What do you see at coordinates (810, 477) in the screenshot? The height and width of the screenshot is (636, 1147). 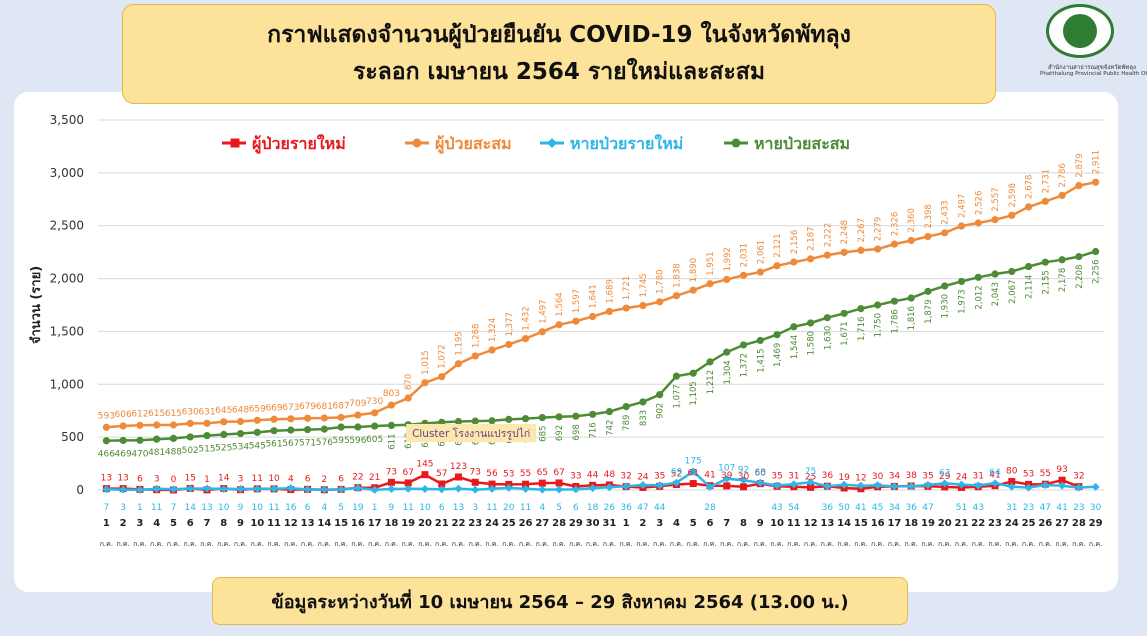 I see `data-label-new-cases: 25` at bounding box center [810, 477].